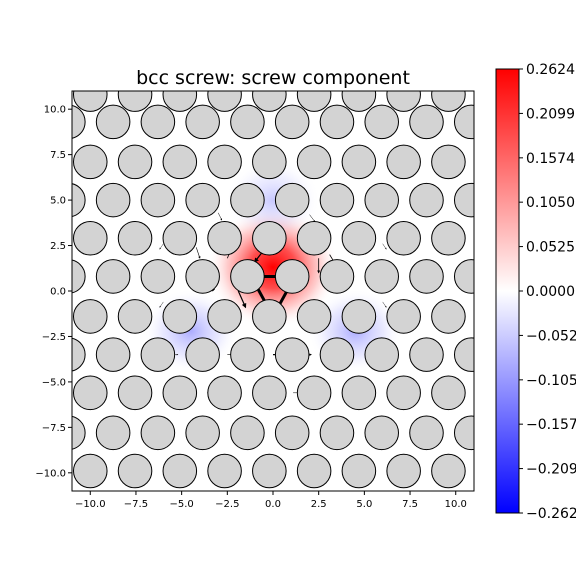 This screenshot has width=576, height=576. I want to click on chart-title: bcc screw: screw component, so click(273, 78).